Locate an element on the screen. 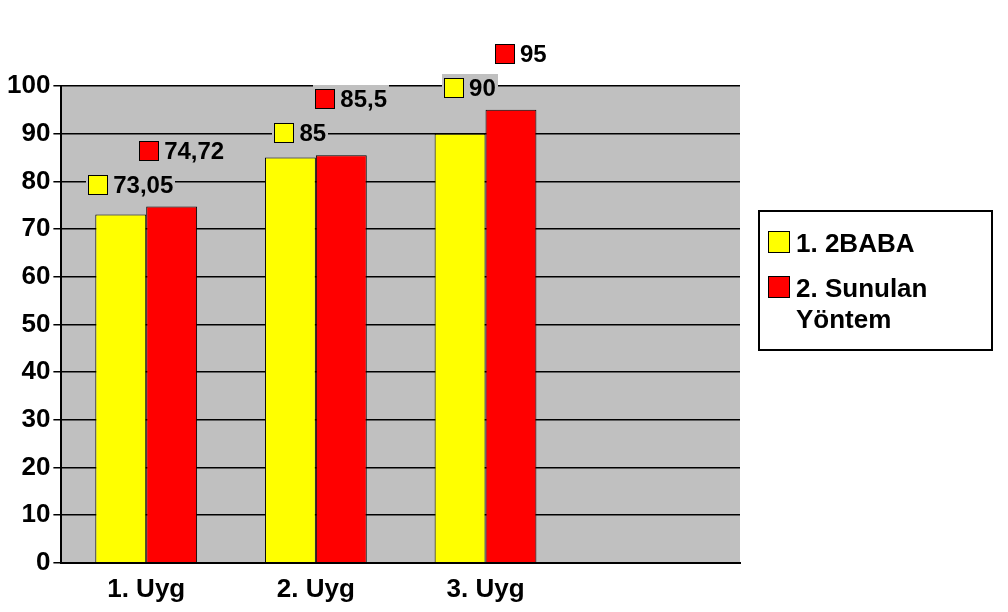  legend-label: 1. 2BABA is located at coordinates (855, 243).